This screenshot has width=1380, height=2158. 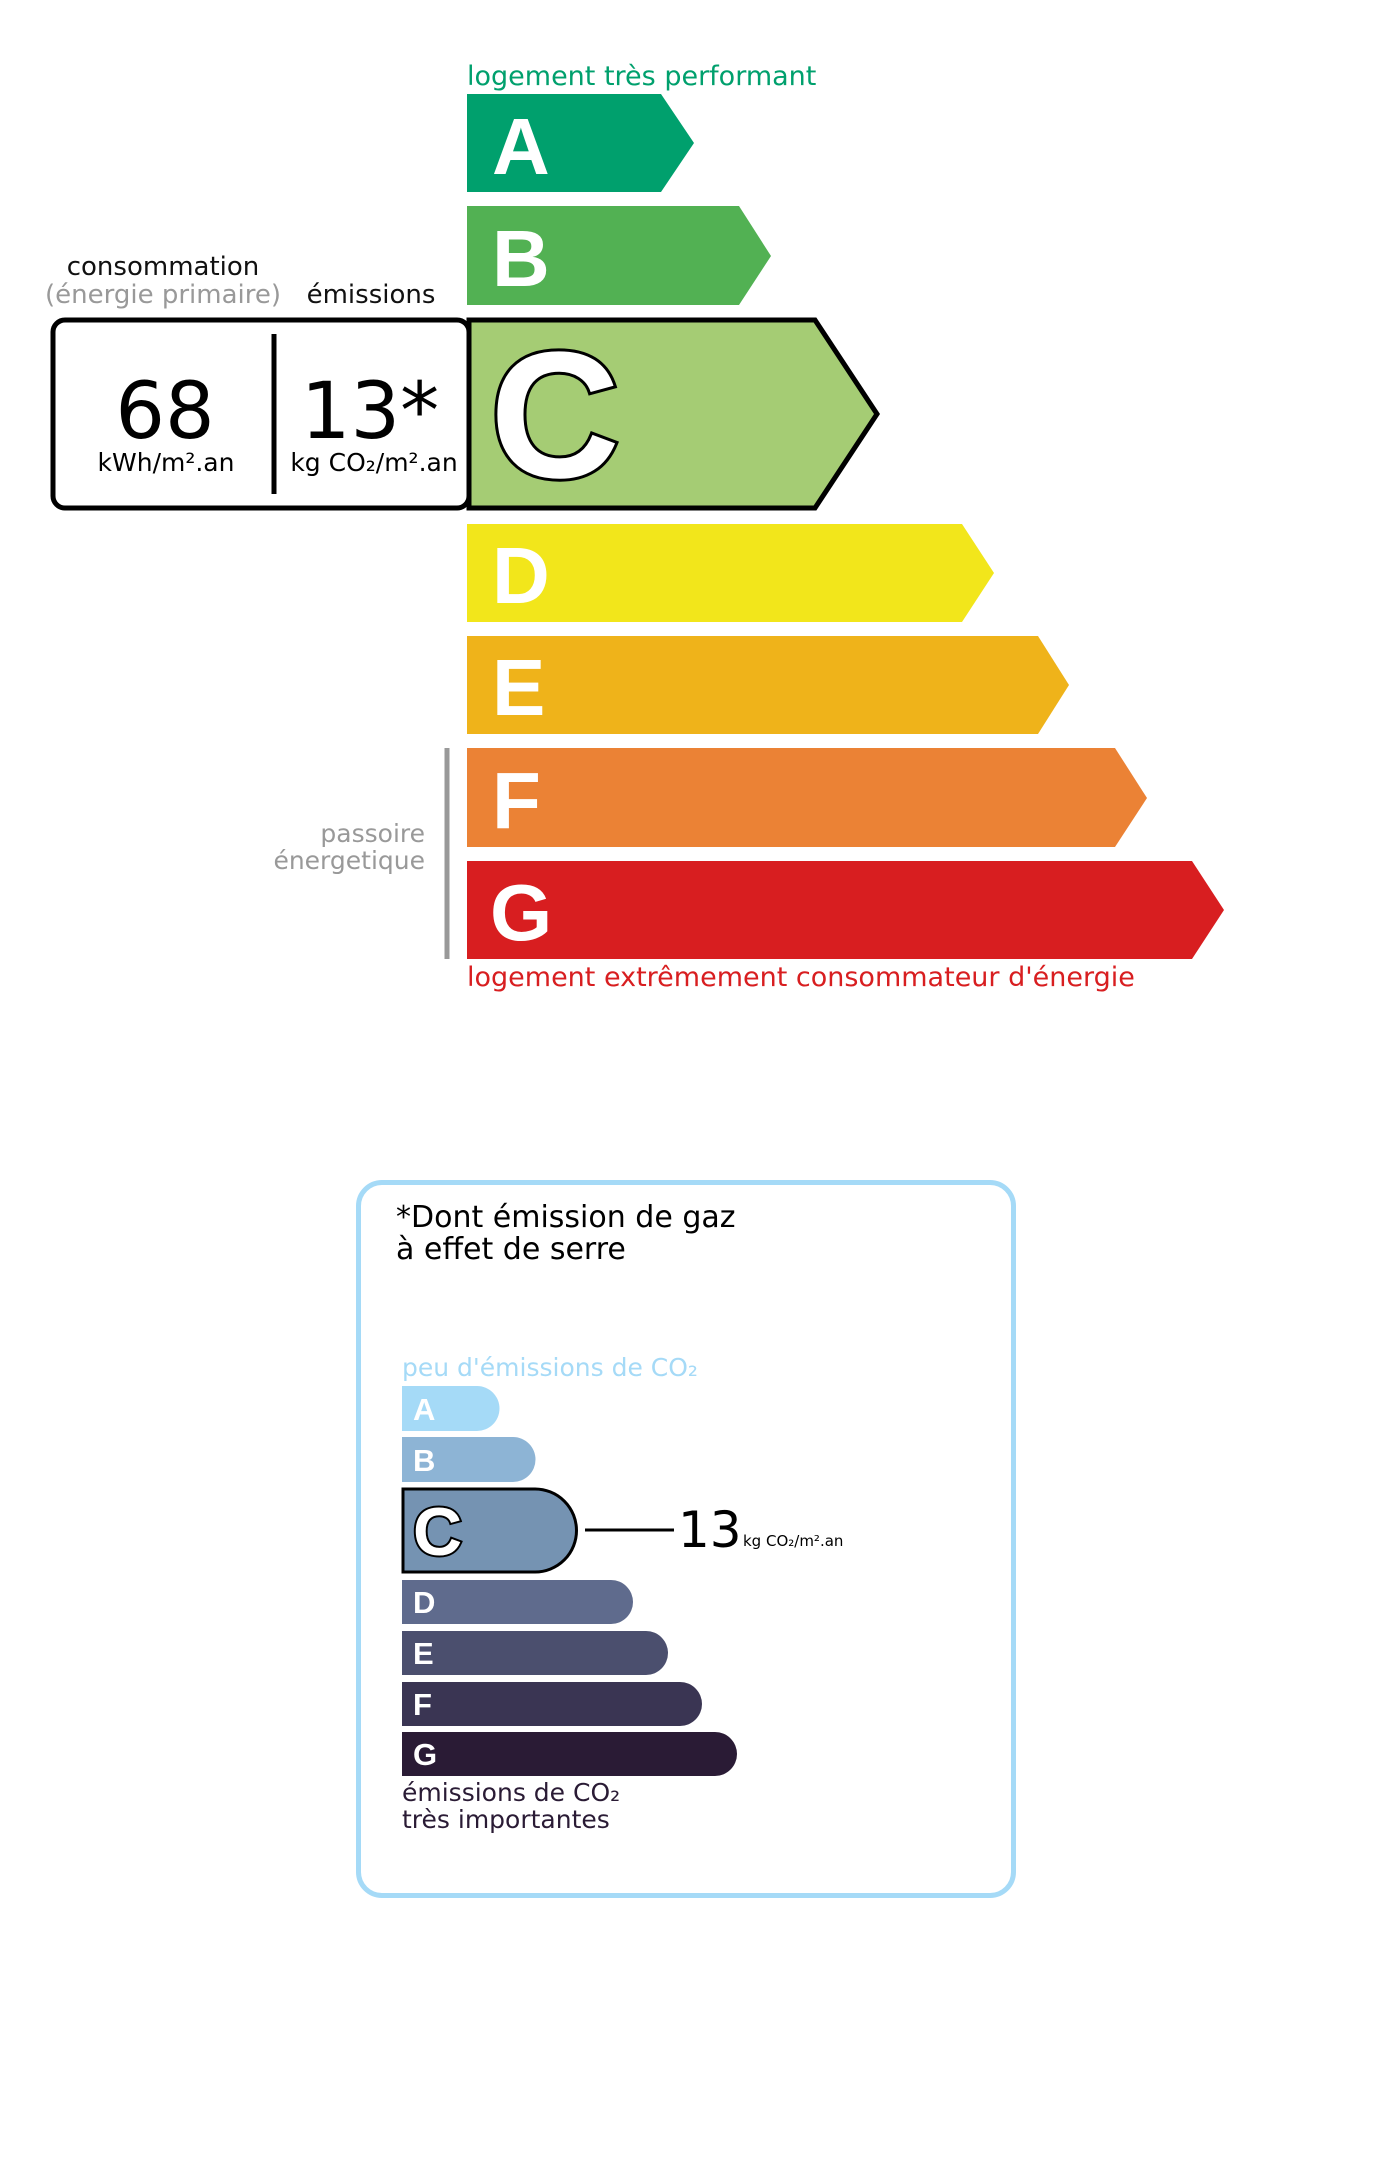 What do you see at coordinates (566, 1217) in the screenshot?
I see `ges-title-line1: *Dont émission de gaz` at bounding box center [566, 1217].